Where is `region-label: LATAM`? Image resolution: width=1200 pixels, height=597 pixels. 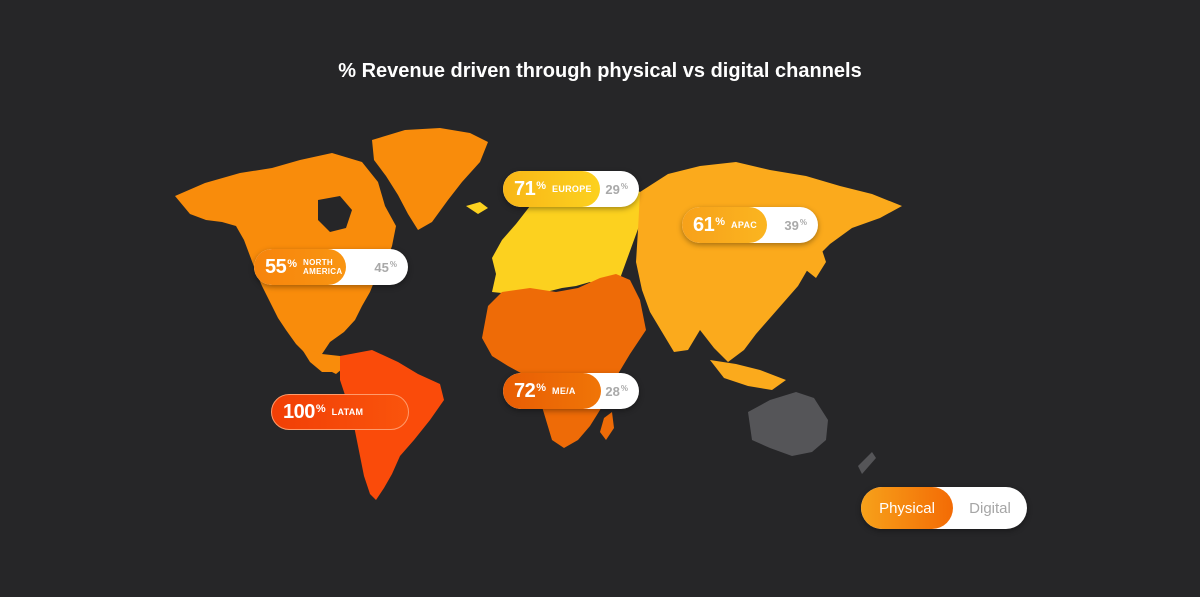 region-label: LATAM is located at coordinates (347, 411).